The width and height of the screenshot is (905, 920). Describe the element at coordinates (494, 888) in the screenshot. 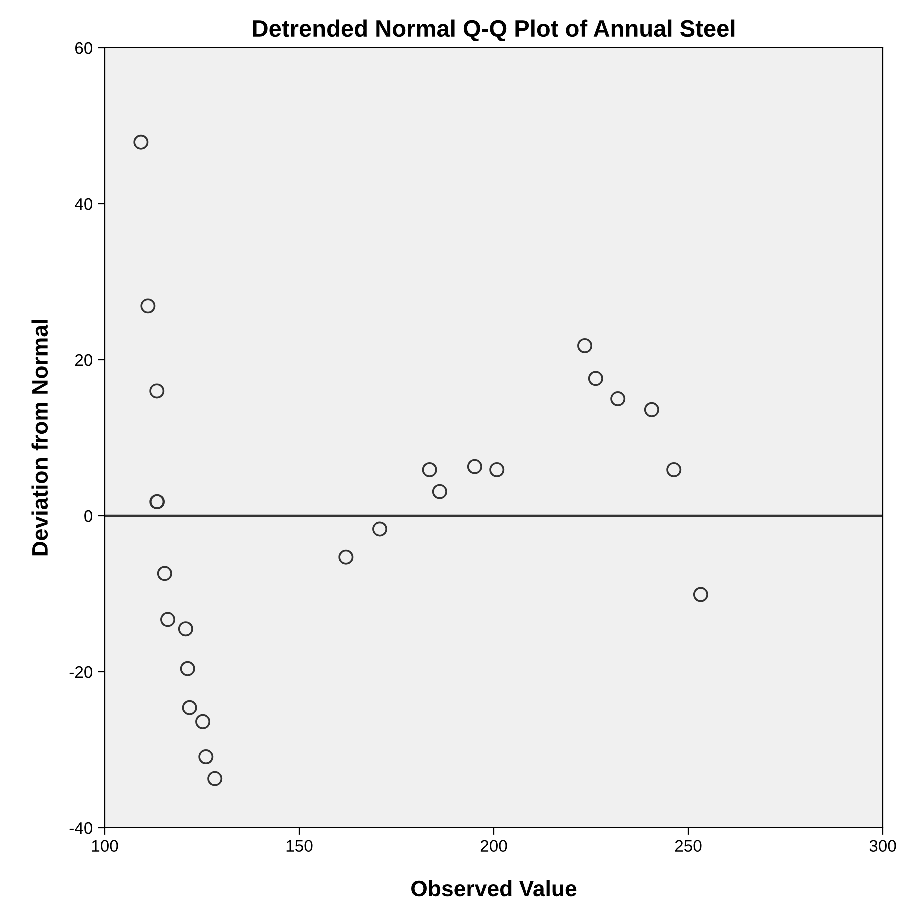

I see `x-axis-title: Observed Value` at that location.